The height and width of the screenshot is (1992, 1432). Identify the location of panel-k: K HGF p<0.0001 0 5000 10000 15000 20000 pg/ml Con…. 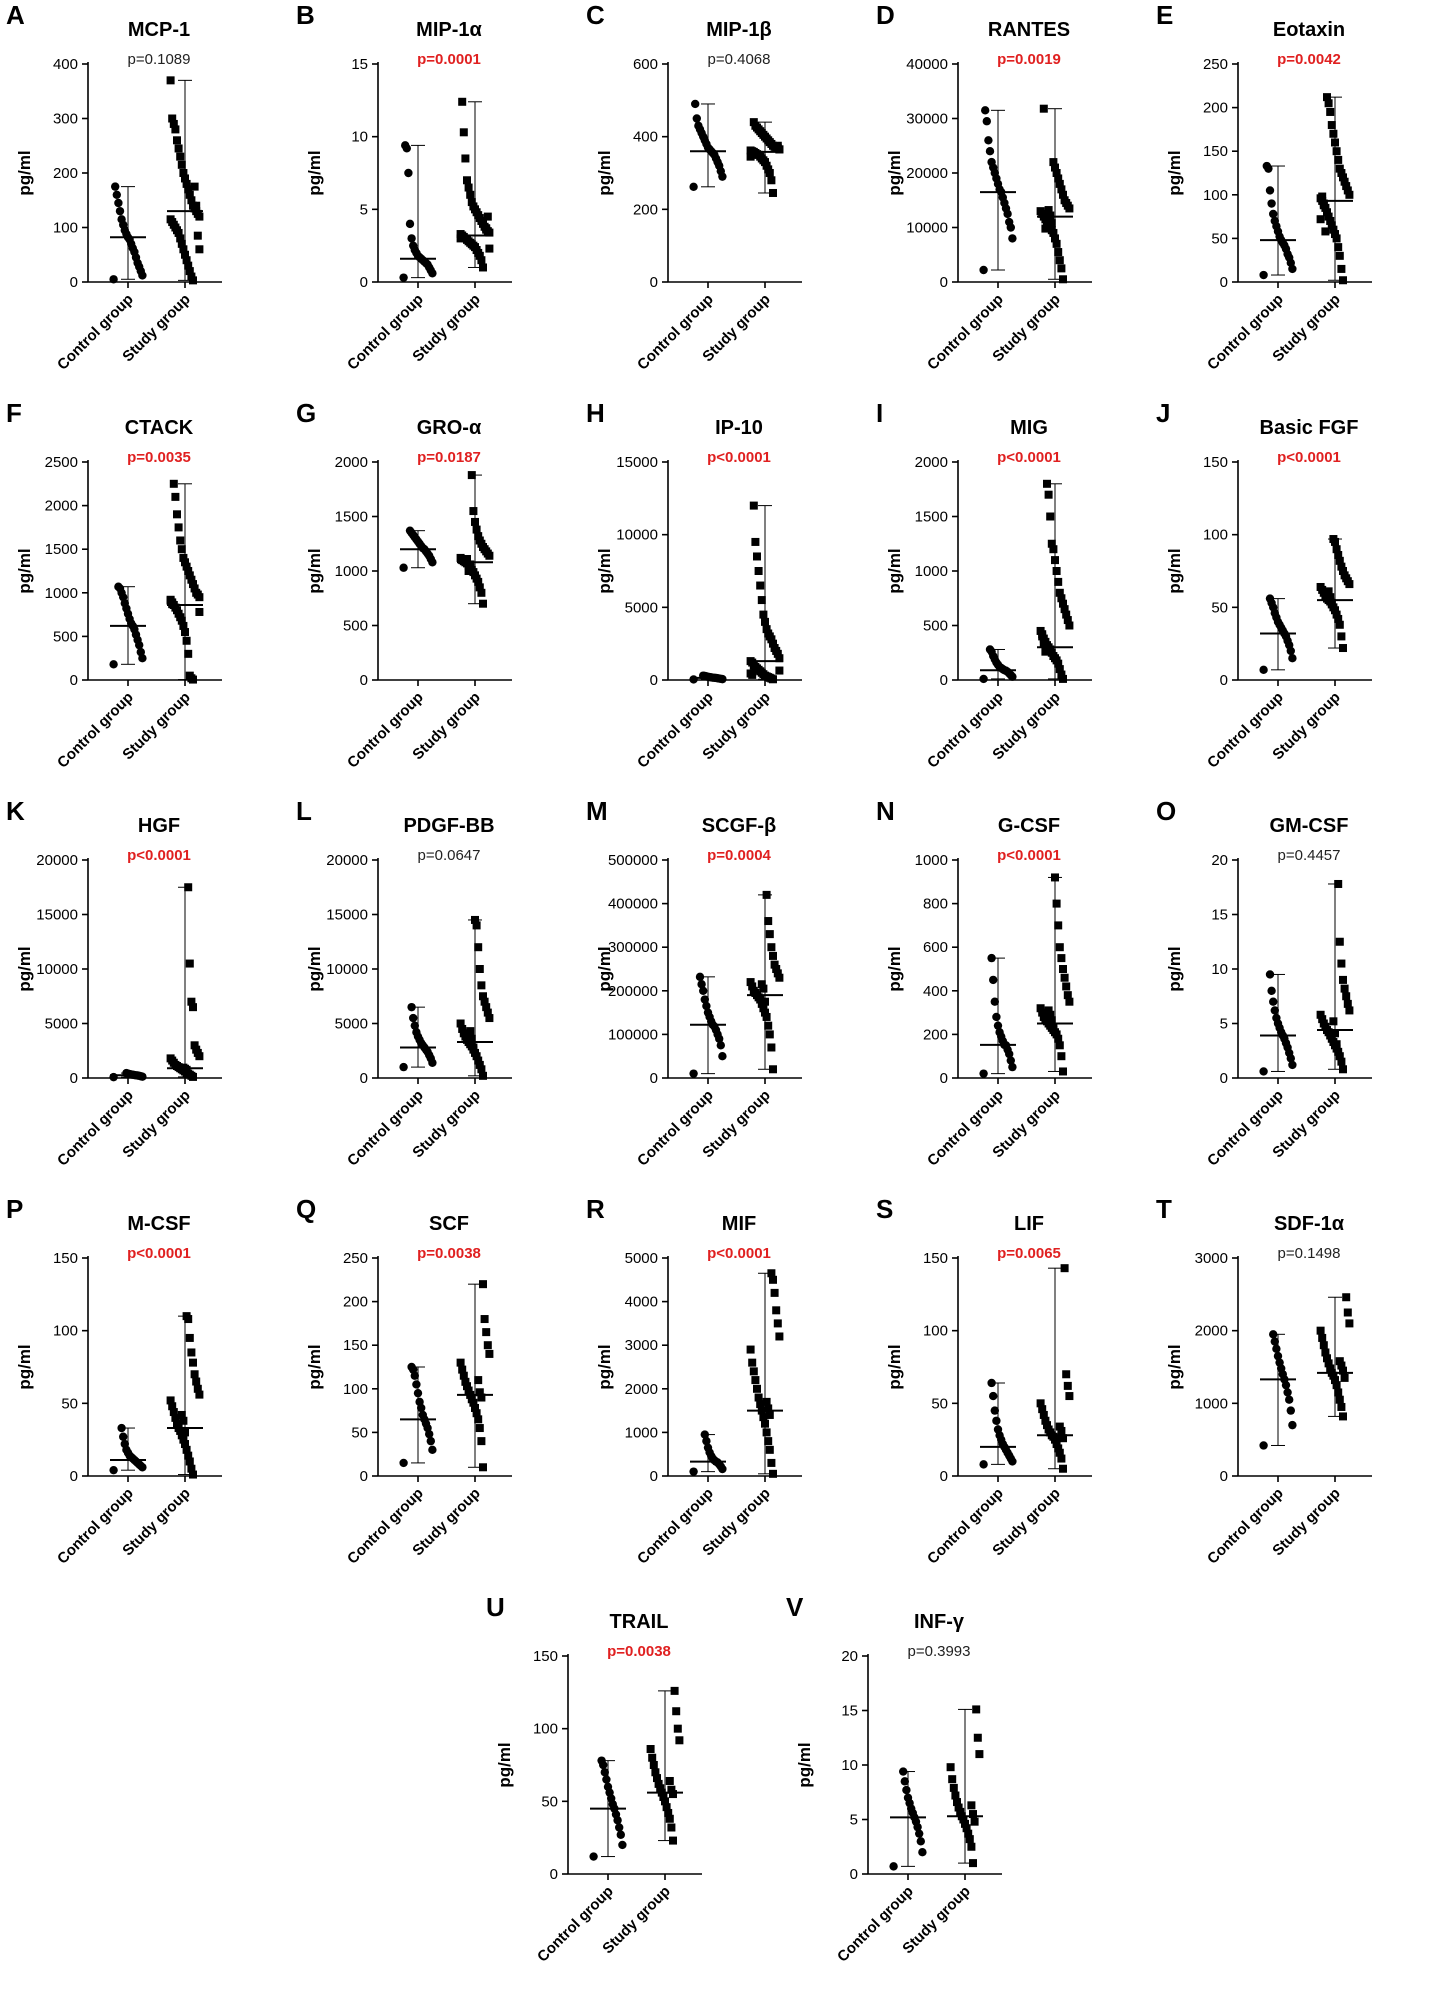
(140, 996).